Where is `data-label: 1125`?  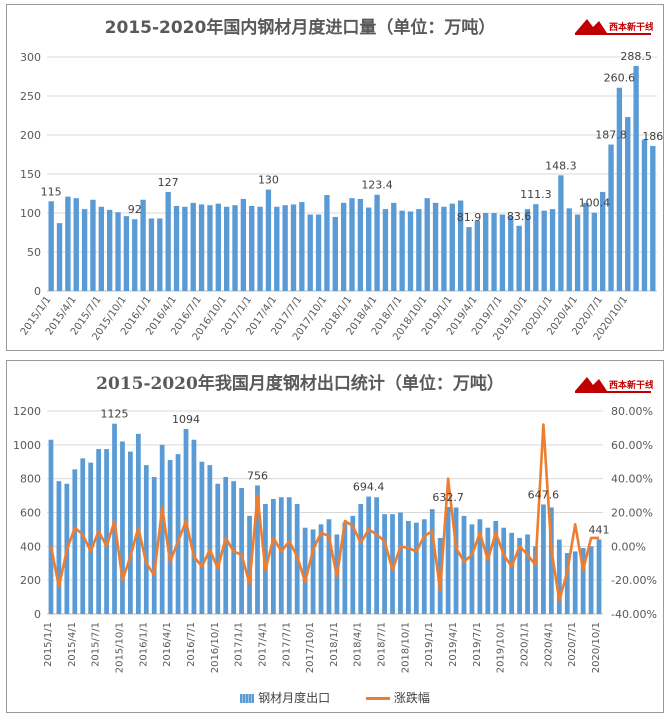
data-label: 1125 is located at coordinates (115, 414).